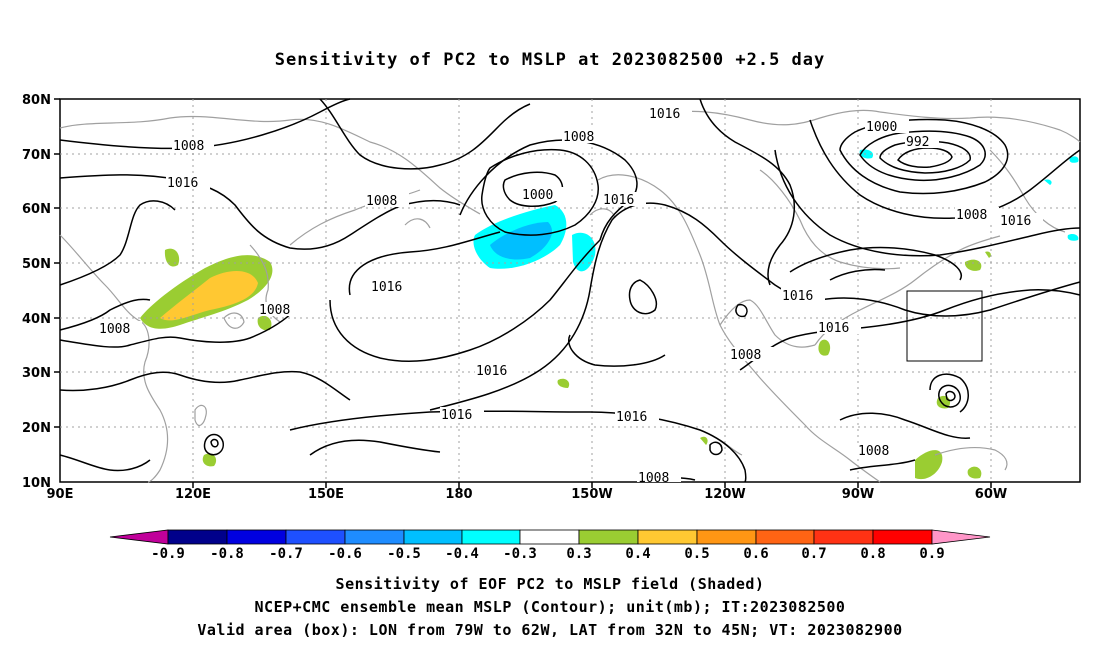 This screenshot has width=1100, height=650. I want to click on lat-label: 40N, so click(36, 319).